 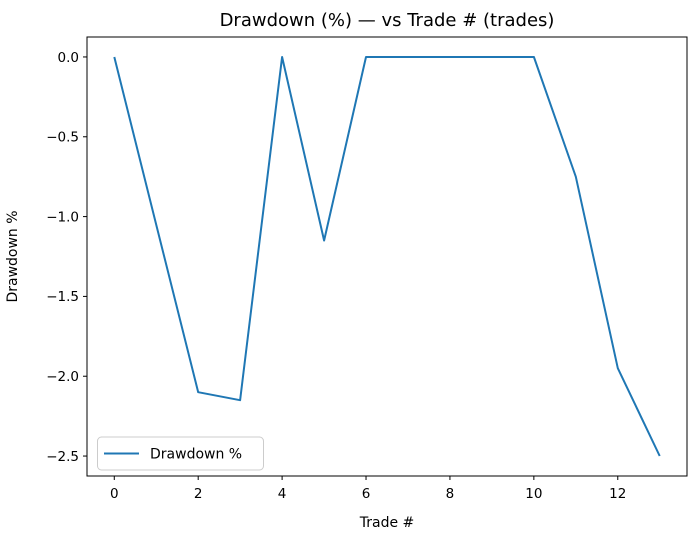 What do you see at coordinates (62, 297) in the screenshot?
I see `y-tick-label: −1.5` at bounding box center [62, 297].